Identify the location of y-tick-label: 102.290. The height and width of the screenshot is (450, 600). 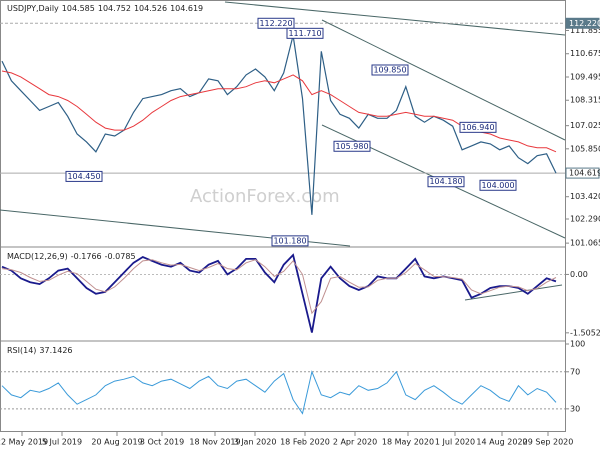
(585, 218).